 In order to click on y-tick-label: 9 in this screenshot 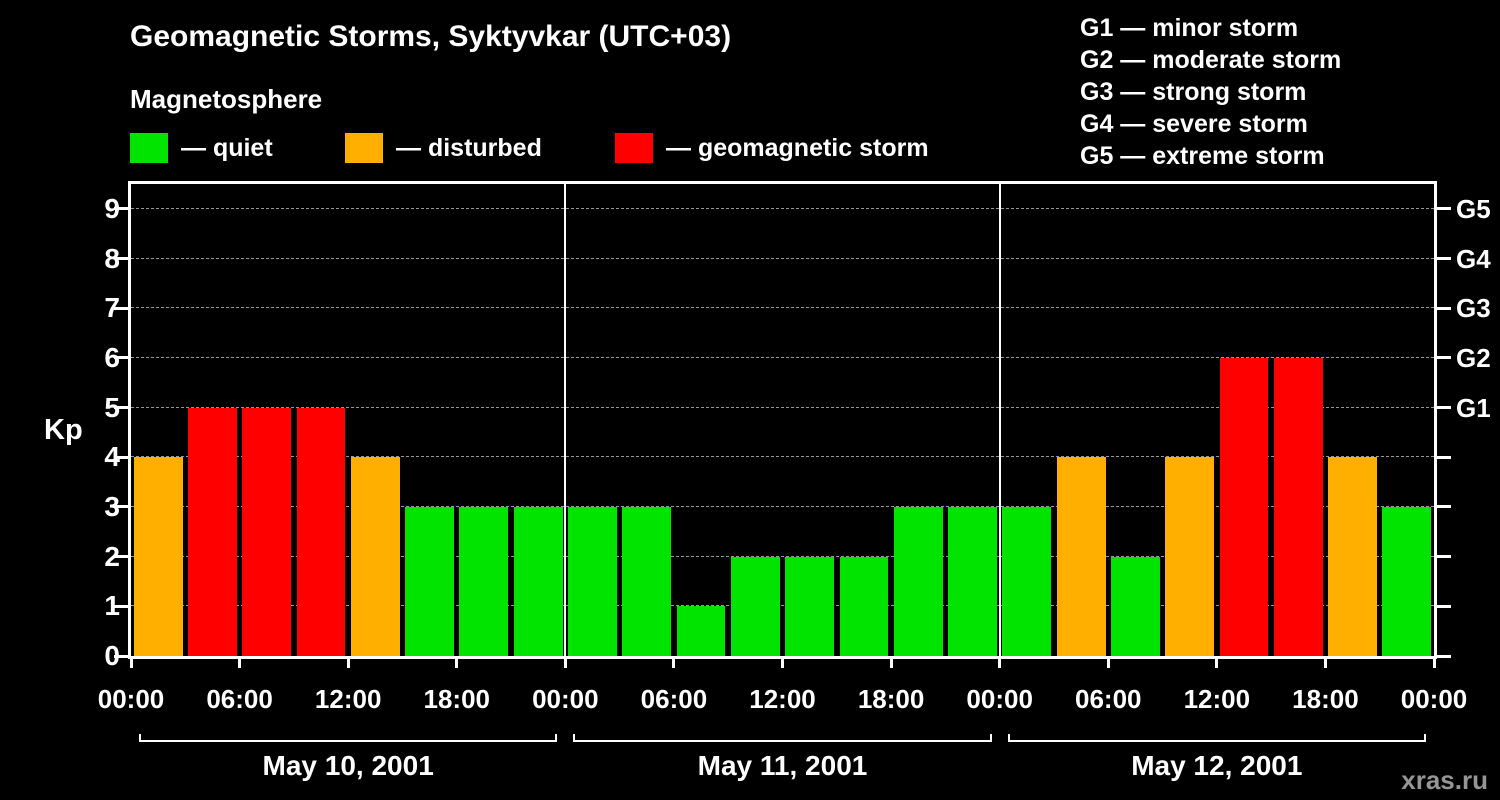, I will do `click(112, 208)`.